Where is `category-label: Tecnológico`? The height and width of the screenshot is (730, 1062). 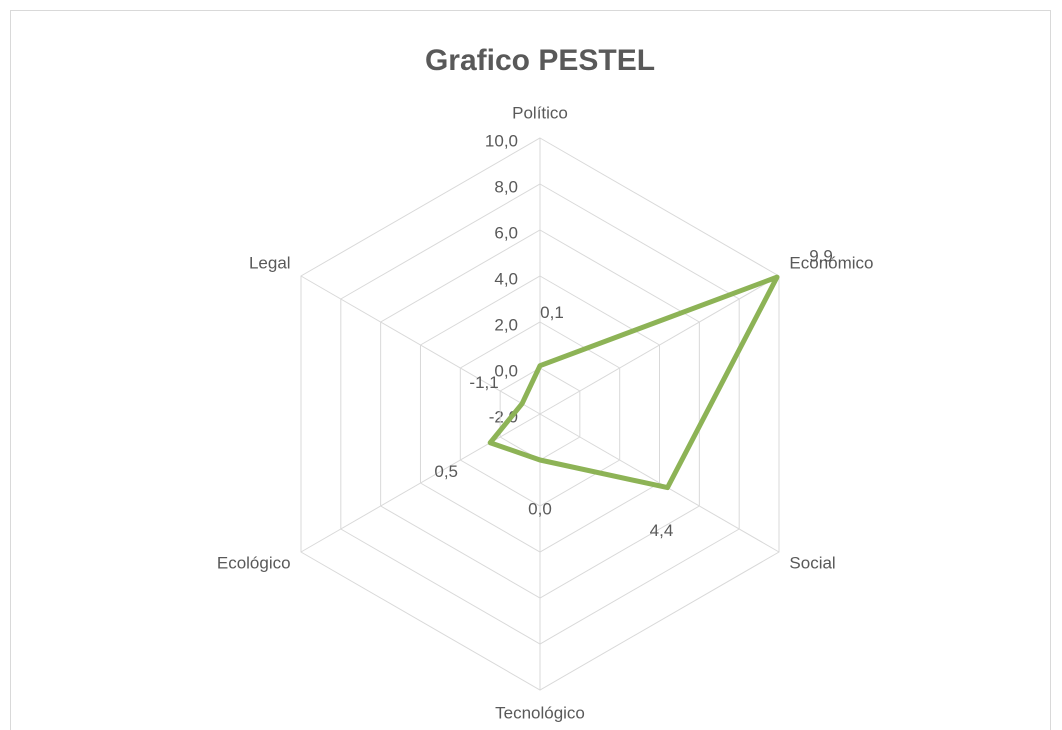
category-label: Tecnológico is located at coordinates (540, 712).